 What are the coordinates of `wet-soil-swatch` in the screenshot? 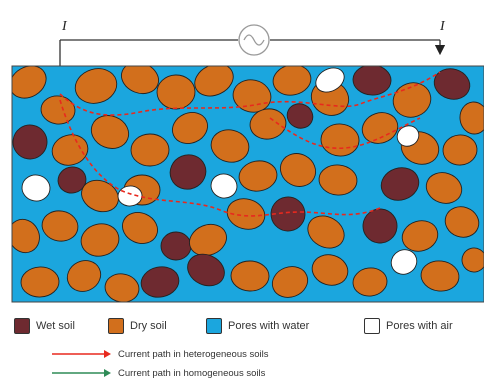 It's located at (22, 326).